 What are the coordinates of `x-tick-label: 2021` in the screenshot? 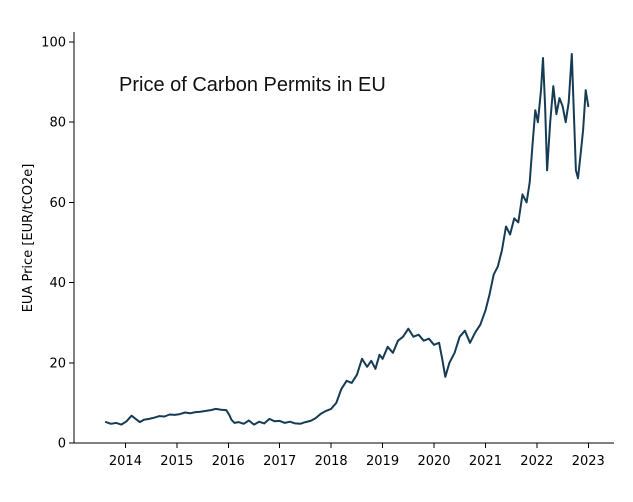 It's located at (485, 461).